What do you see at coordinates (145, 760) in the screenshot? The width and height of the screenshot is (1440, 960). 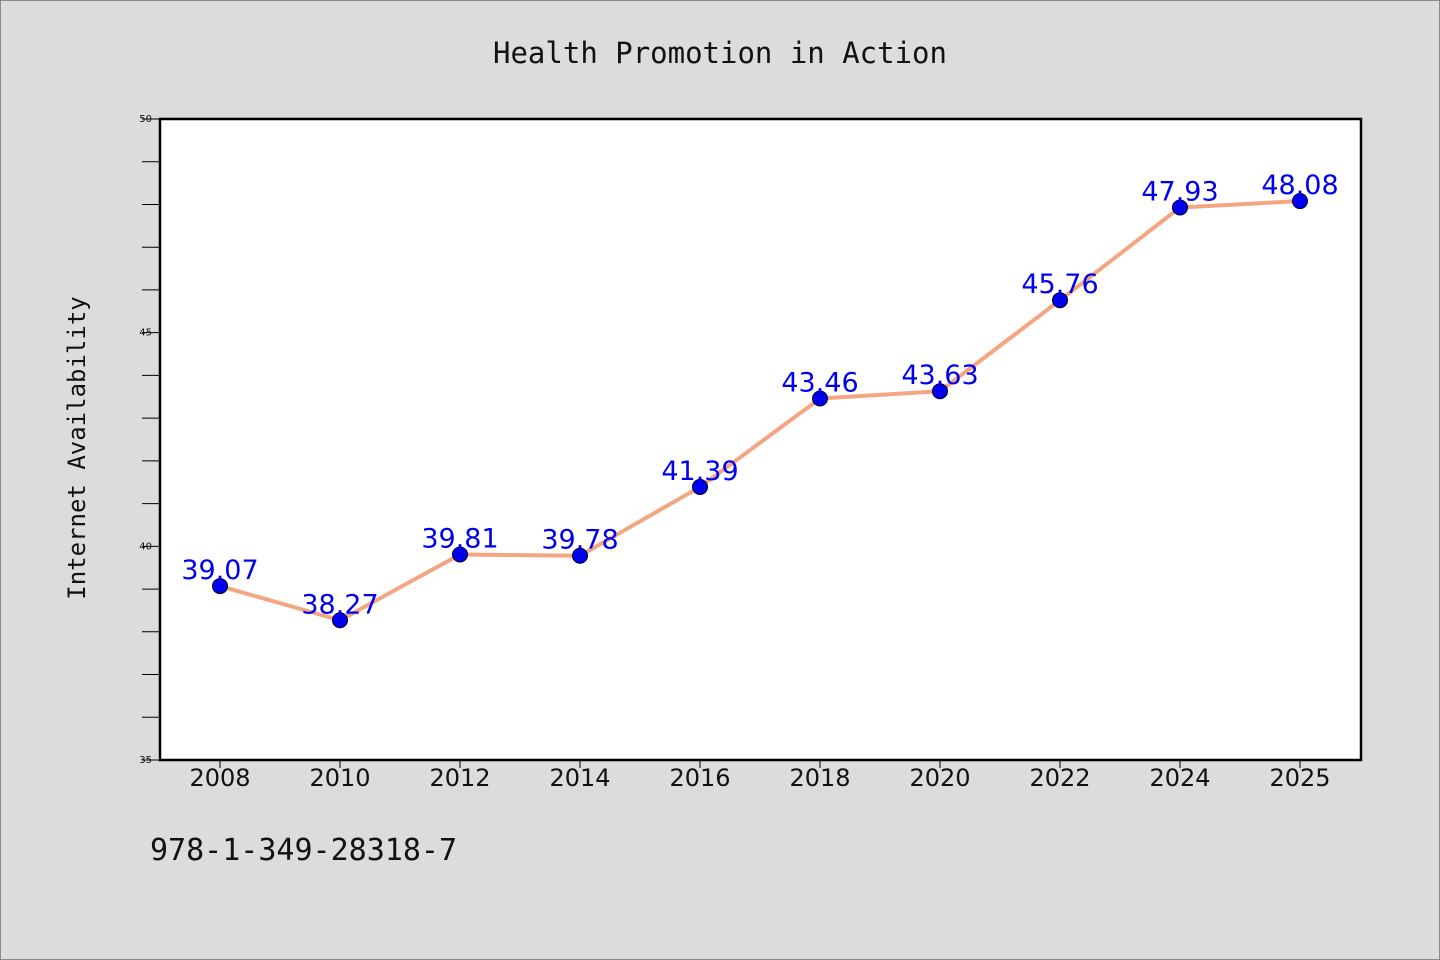 I see `y-tick-label: 35` at bounding box center [145, 760].